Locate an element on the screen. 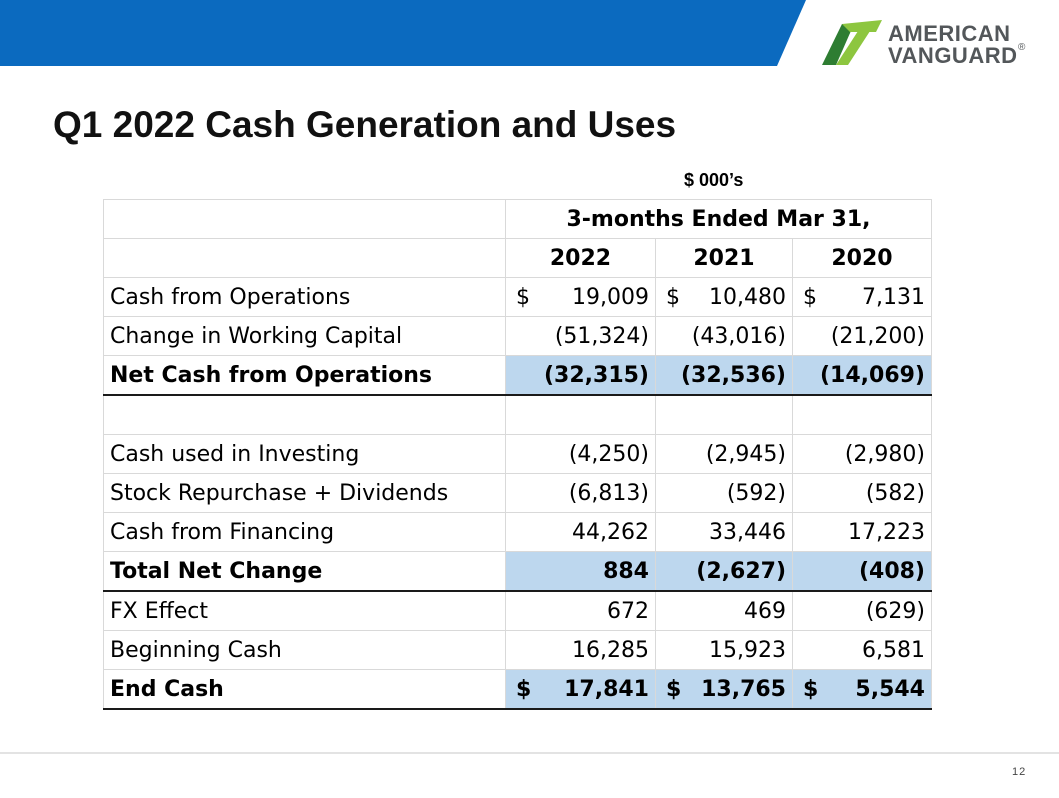 Image resolution: width=1059 pixels, height=798 pixels. cell-value: 5,544 is located at coordinates (890, 689).